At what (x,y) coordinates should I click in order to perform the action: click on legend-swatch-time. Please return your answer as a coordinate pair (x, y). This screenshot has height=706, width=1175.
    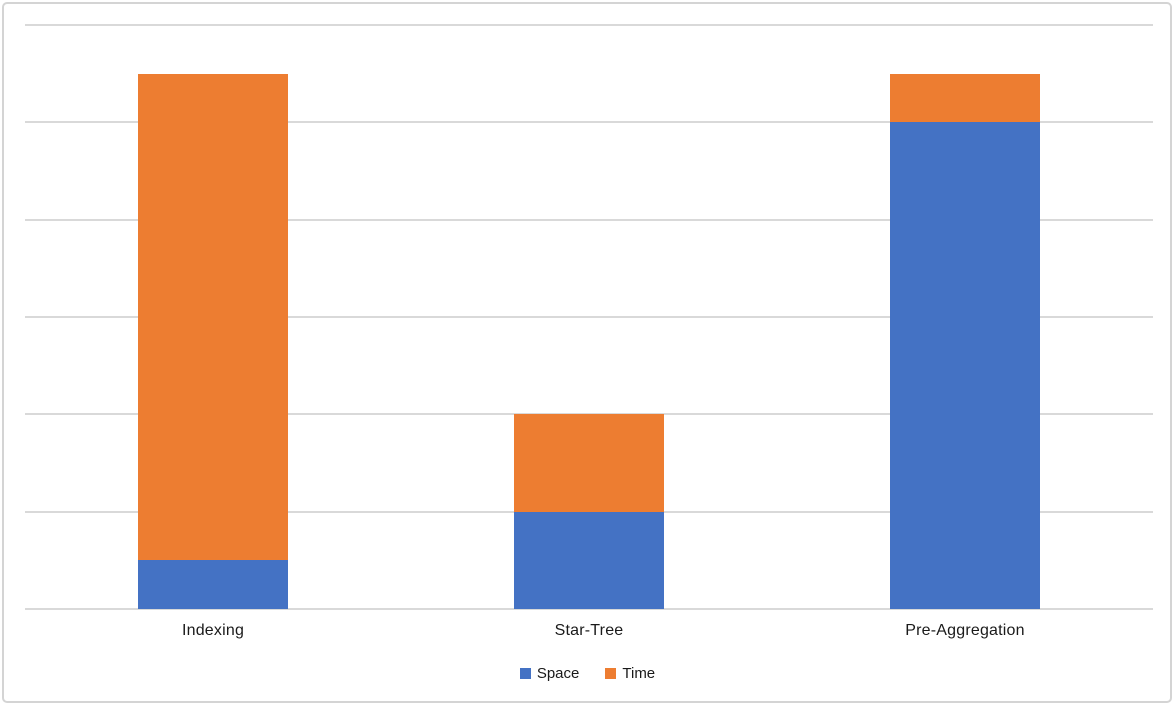
    Looking at the image, I should click on (611, 673).